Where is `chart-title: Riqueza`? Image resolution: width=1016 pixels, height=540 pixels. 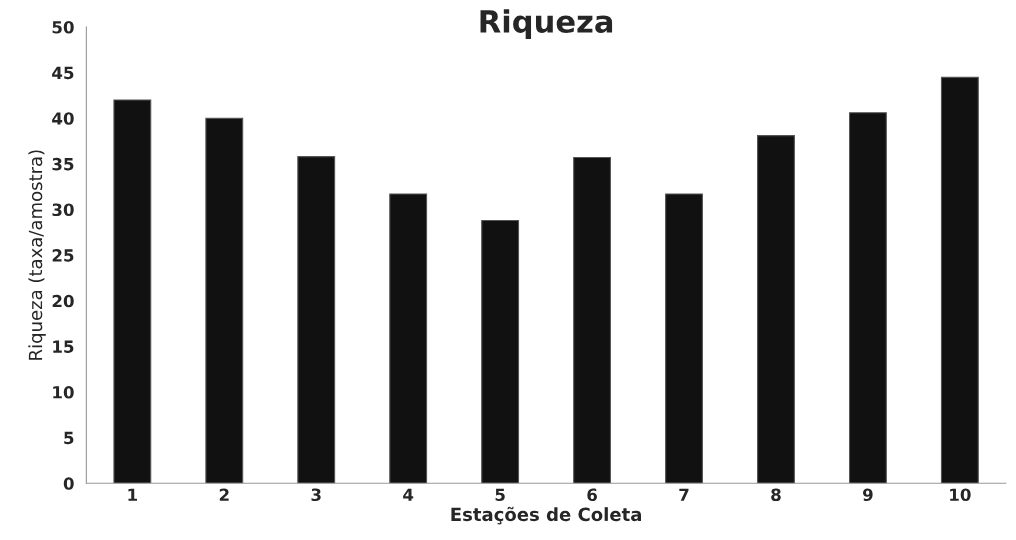 chart-title: Riqueza is located at coordinates (546, 24).